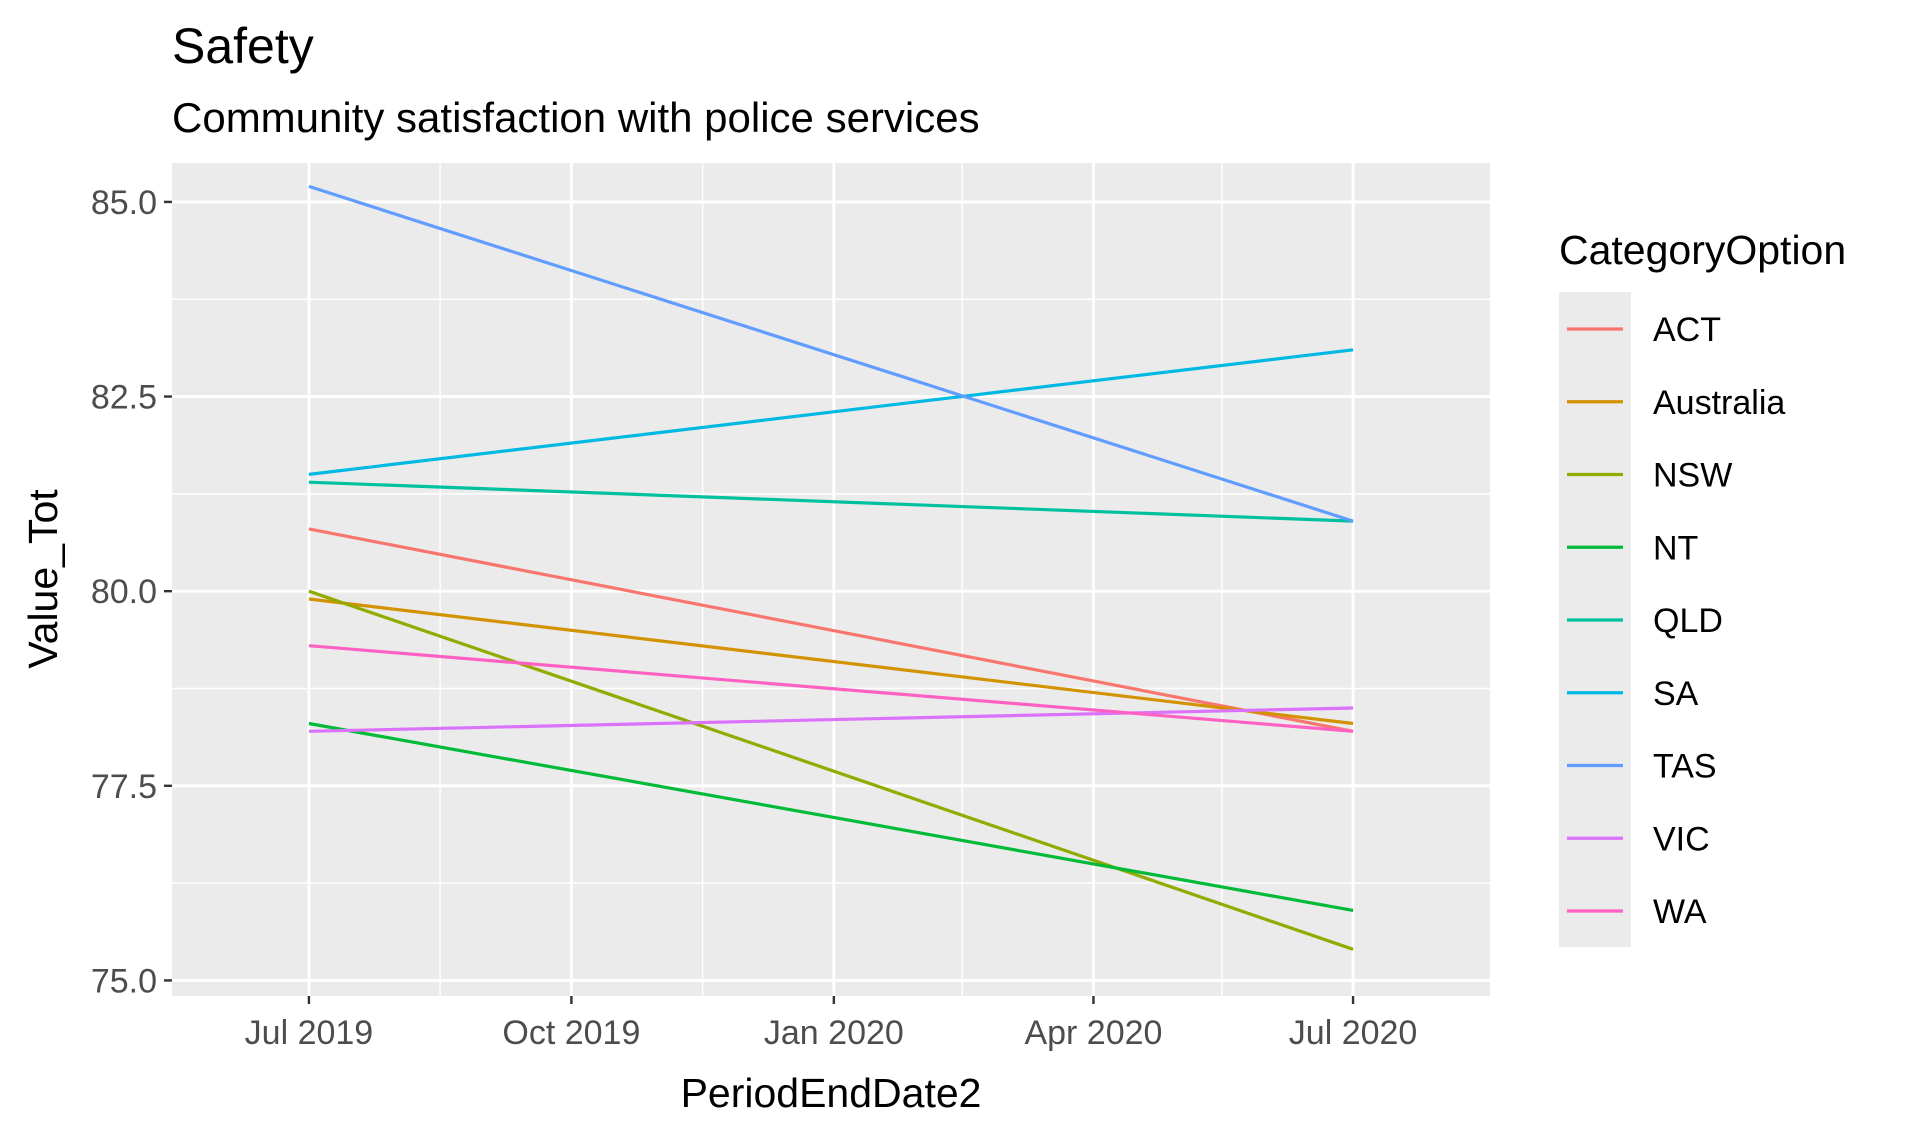  What do you see at coordinates (124, 398) in the screenshot?
I see `y-tick-label: 82.5` at bounding box center [124, 398].